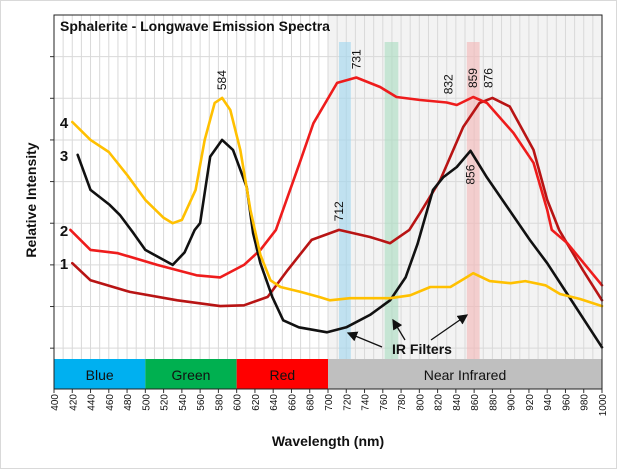  I want to click on x-tick-label: 560, so click(201, 402).